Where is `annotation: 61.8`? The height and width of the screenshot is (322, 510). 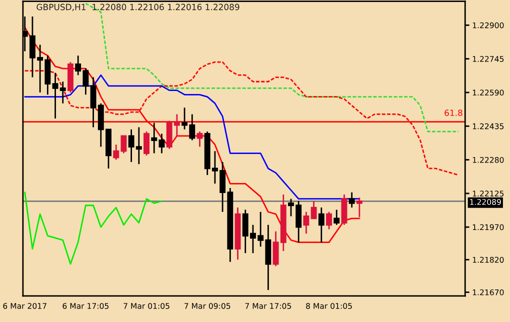 annotation: 61.8 is located at coordinates (453, 113).